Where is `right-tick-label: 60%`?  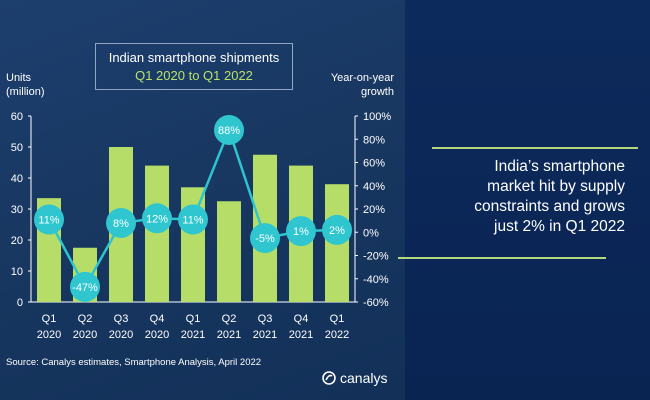
right-tick-label: 60% is located at coordinates (374, 164).